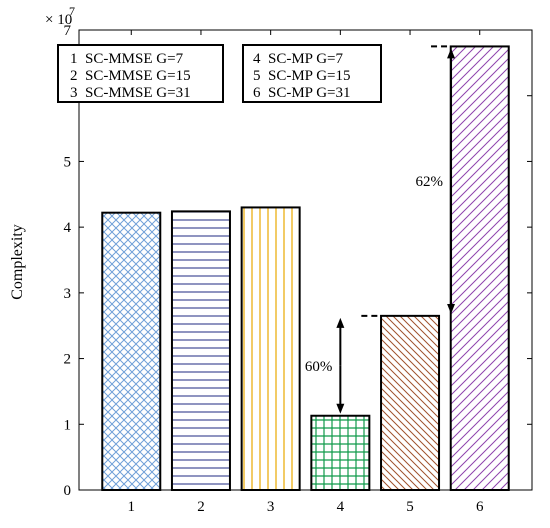 This screenshot has width=550, height=528. I want to click on legend-entry-name: SC-MP G=31, so click(309, 93).